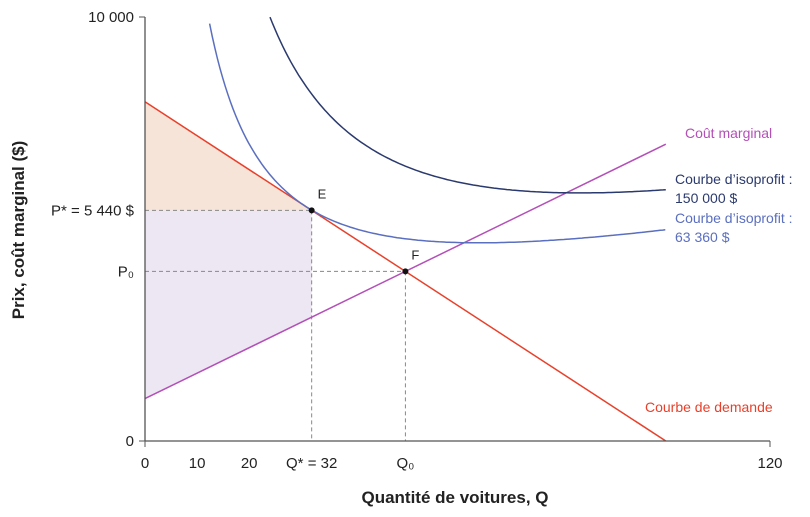 Image resolution: width=810 pixels, height=517 pixels. I want to click on y-tick-label-0: 0, so click(130, 441).